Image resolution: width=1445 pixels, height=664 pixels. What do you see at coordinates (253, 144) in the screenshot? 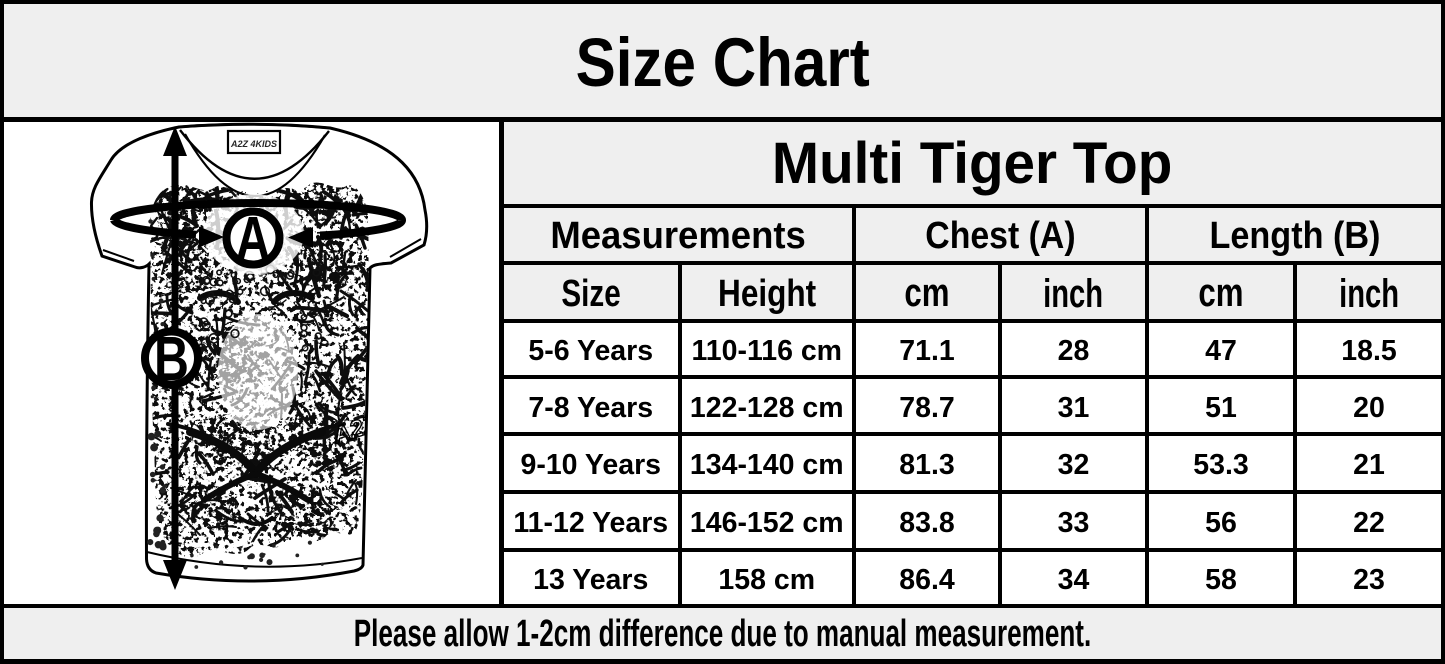
I see `svg-text: A2Z 4KIDS` at bounding box center [253, 144].